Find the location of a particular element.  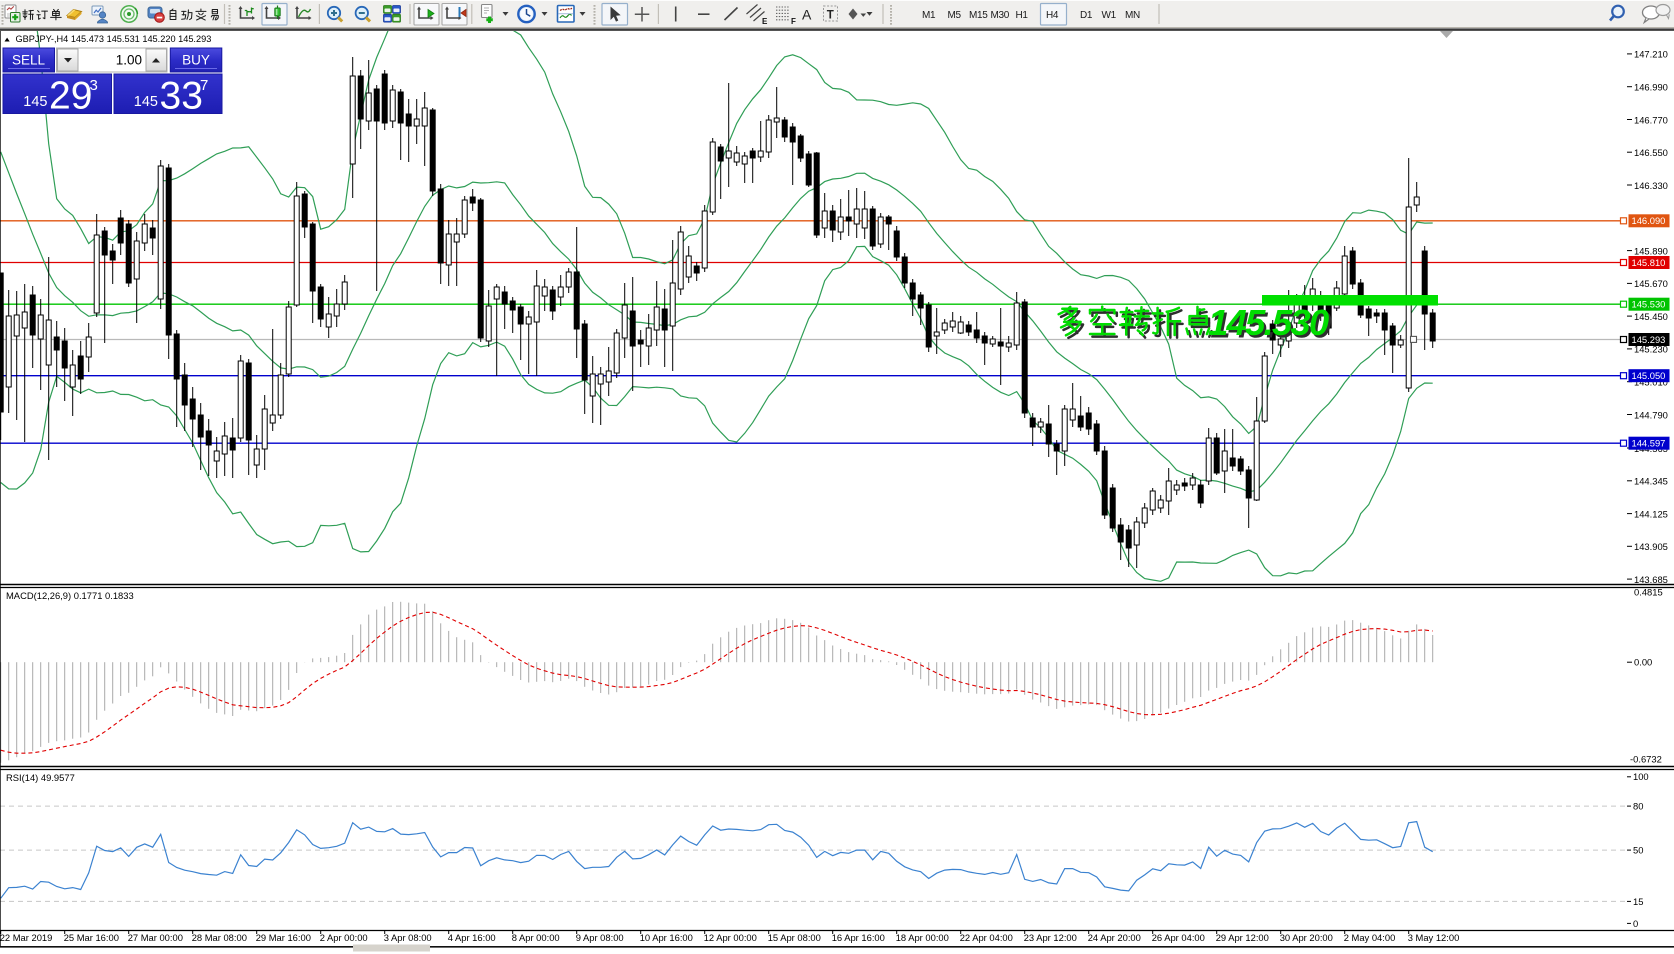

svg-text: 144.125 is located at coordinates (1651, 513).